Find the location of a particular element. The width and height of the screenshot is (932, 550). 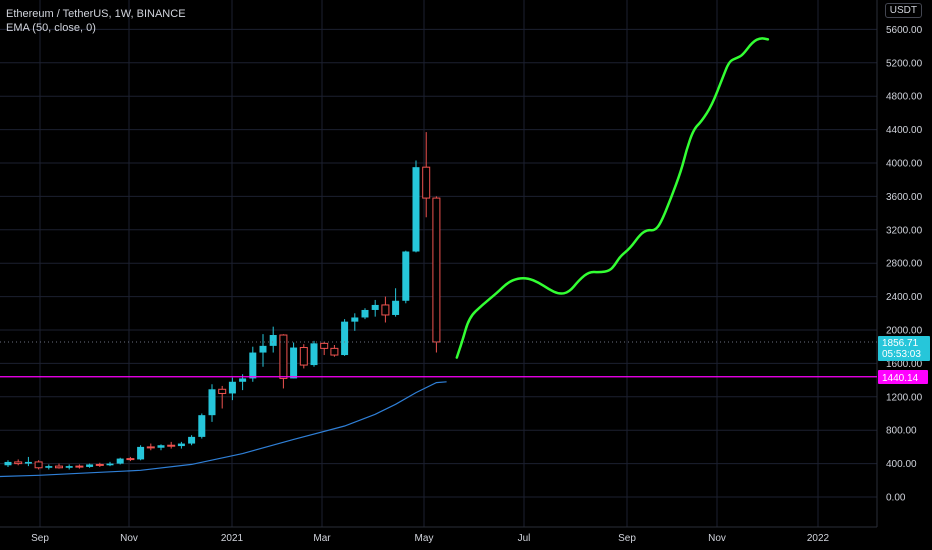

ema-50-line is located at coordinates (223, 429).